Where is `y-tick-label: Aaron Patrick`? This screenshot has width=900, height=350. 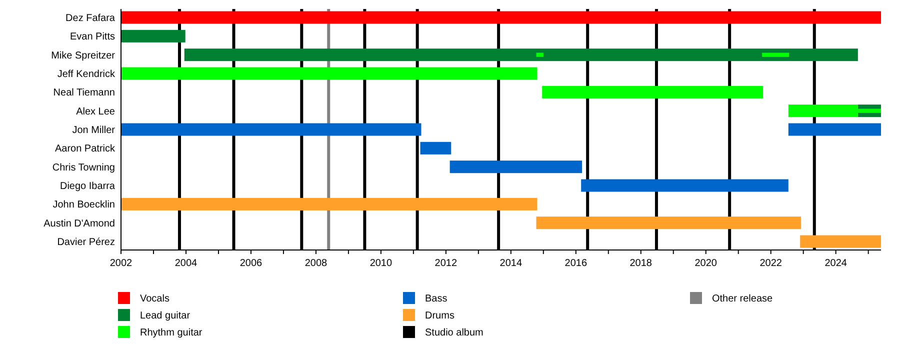 y-tick-label: Aaron Patrick is located at coordinates (85, 149).